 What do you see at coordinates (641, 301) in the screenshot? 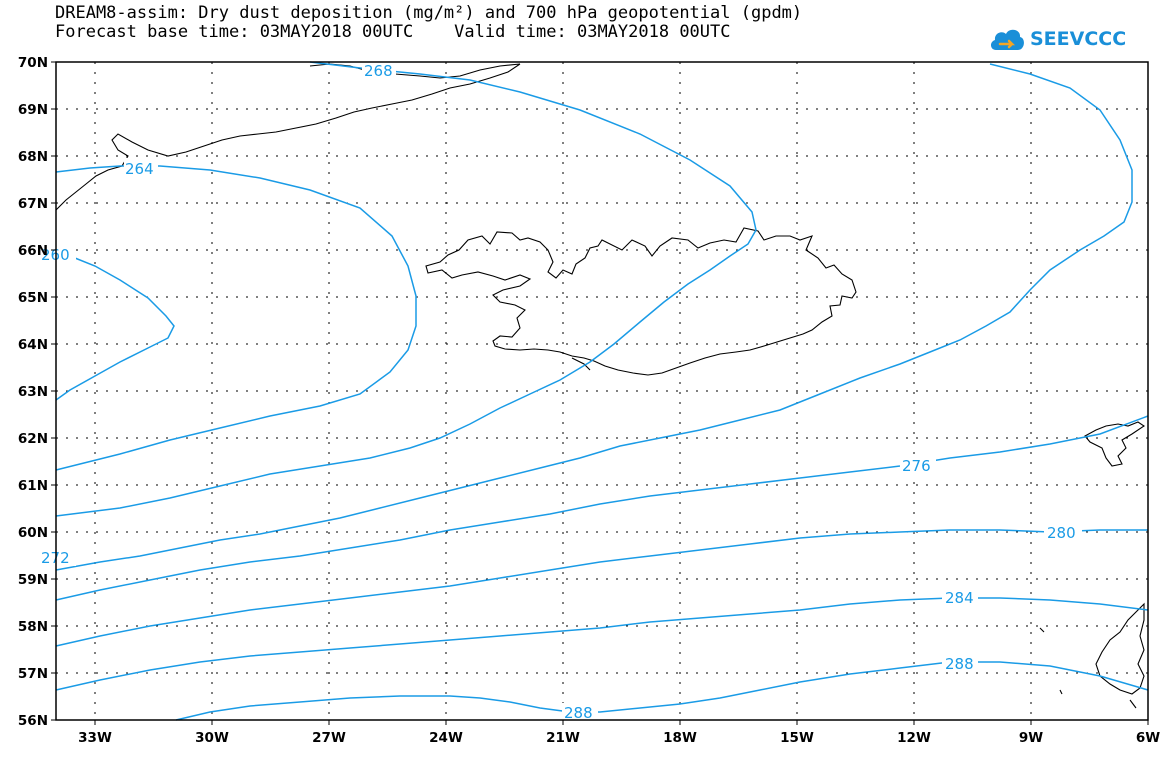
I see `coastline-iceland` at bounding box center [641, 301].